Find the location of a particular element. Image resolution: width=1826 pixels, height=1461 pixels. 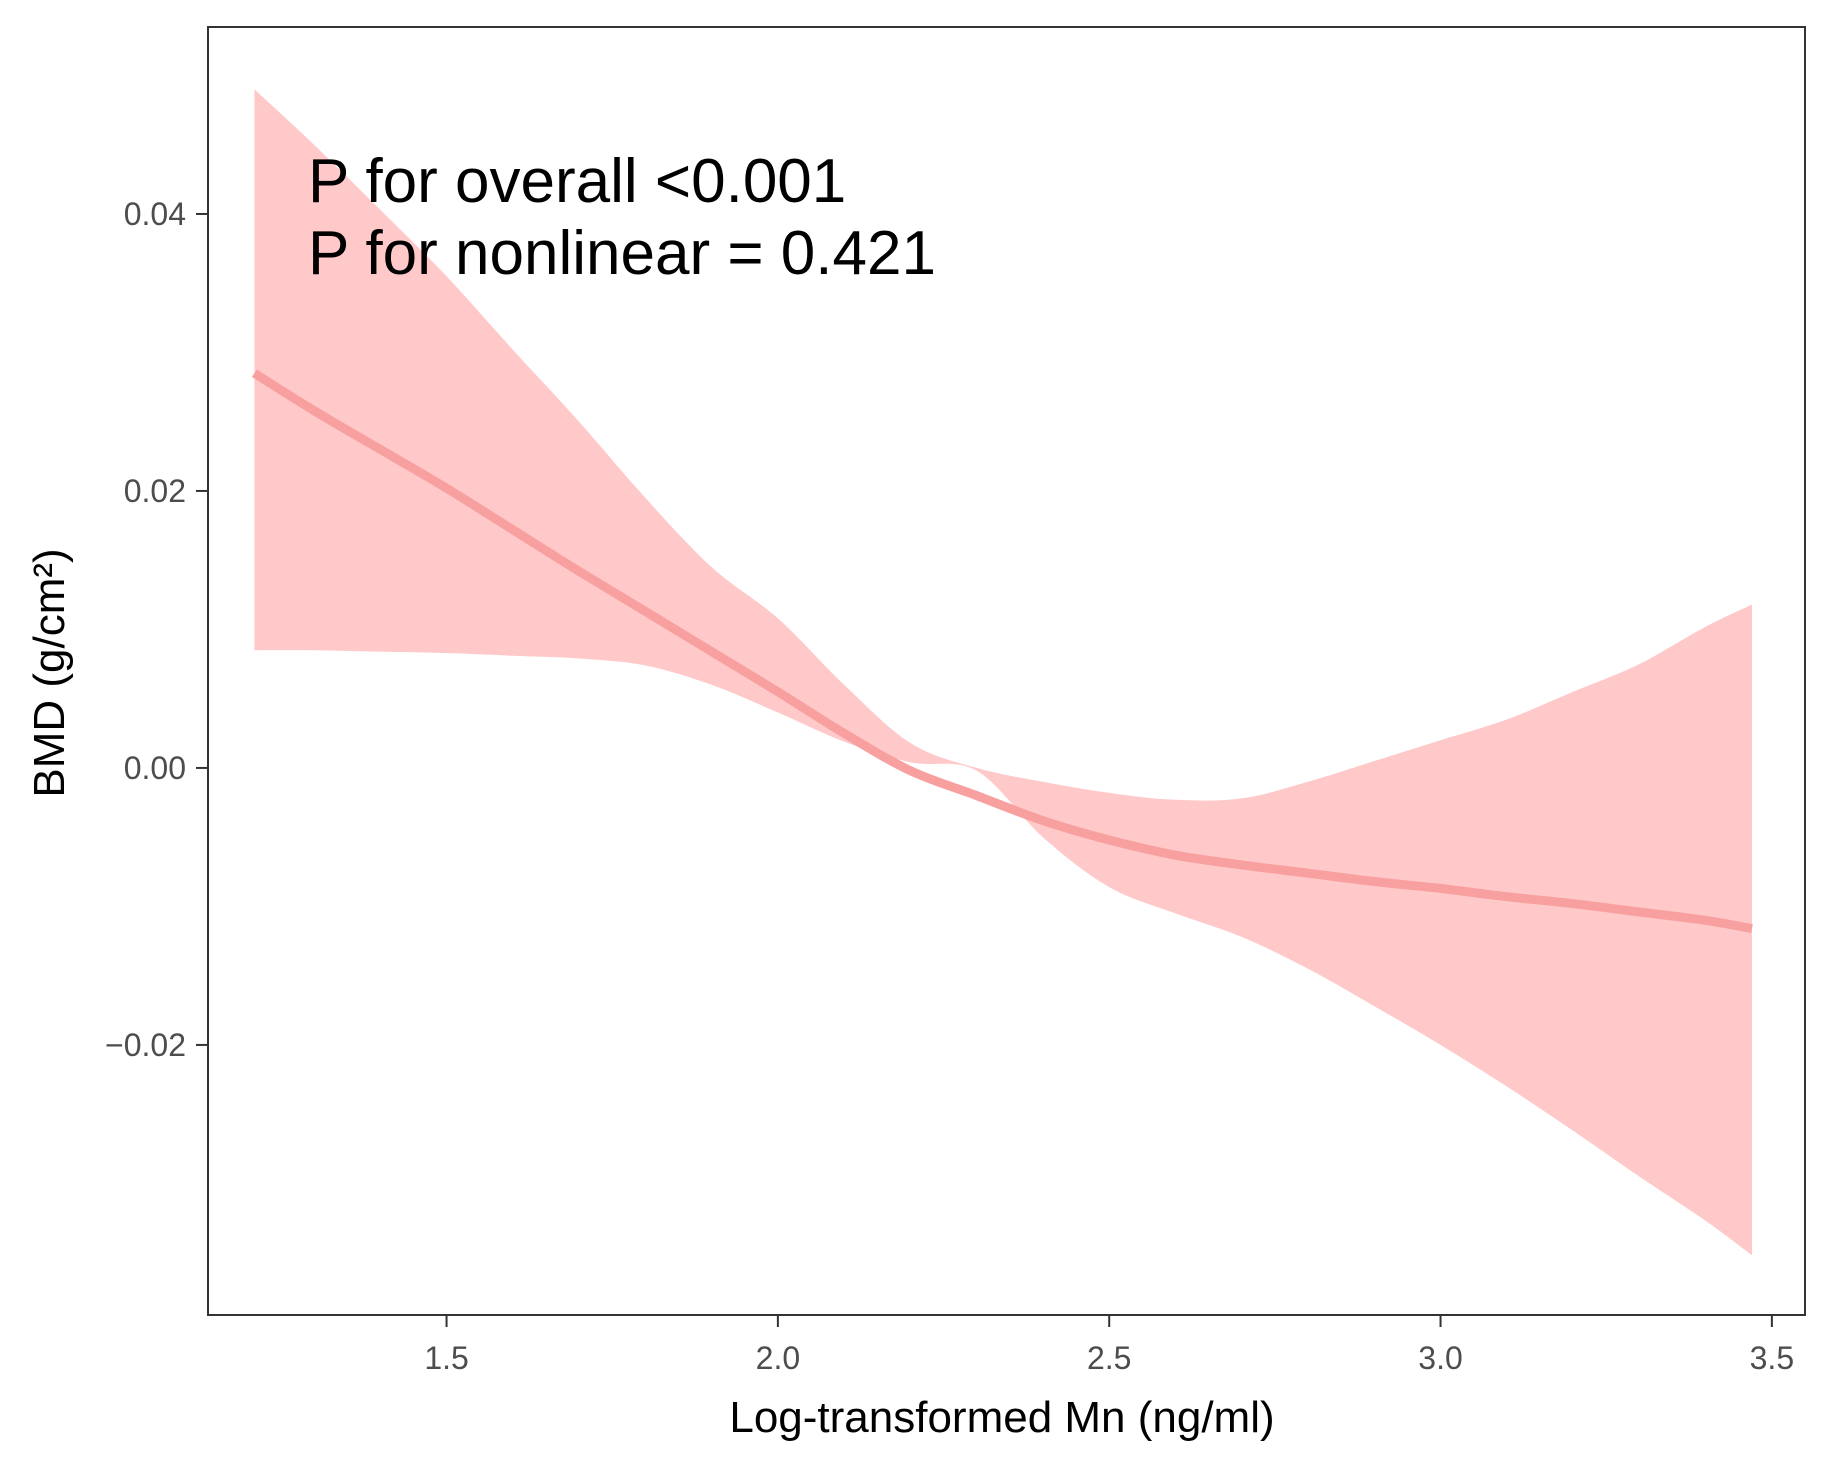

y-tick-label: 0.00 is located at coordinates (155, 768).